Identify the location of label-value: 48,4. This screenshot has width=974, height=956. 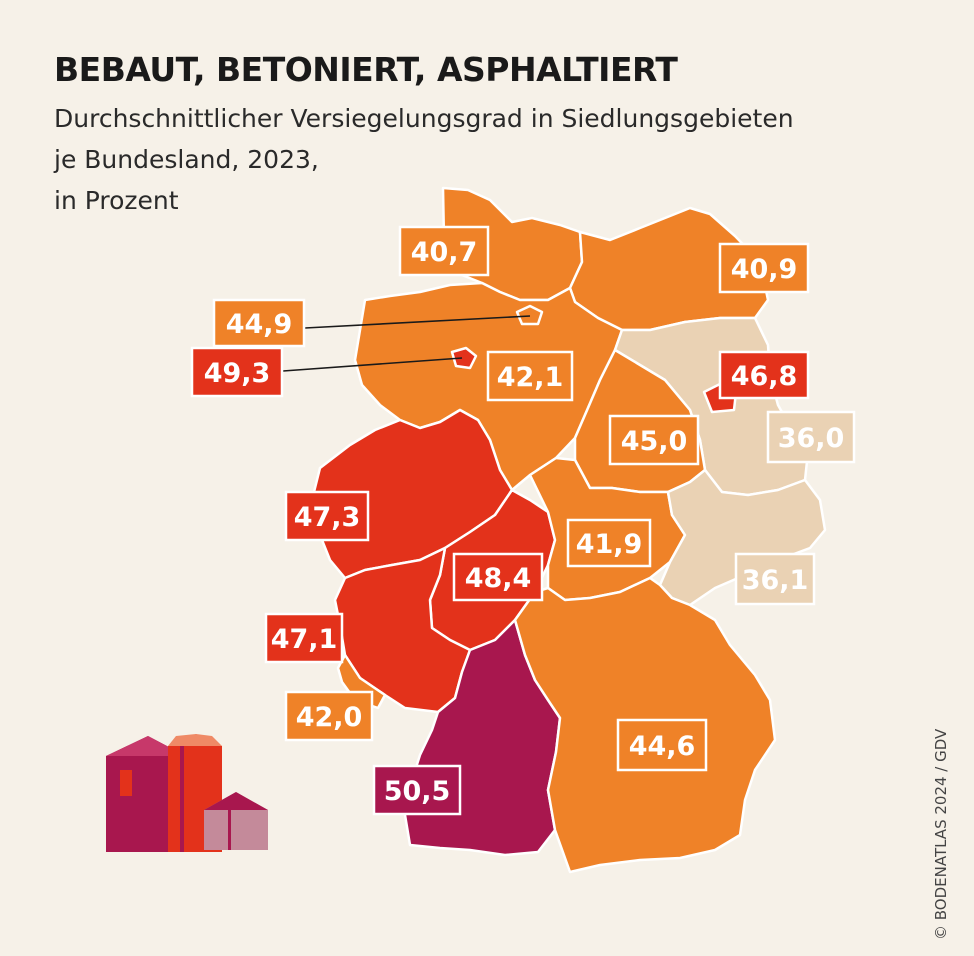
(498, 578).